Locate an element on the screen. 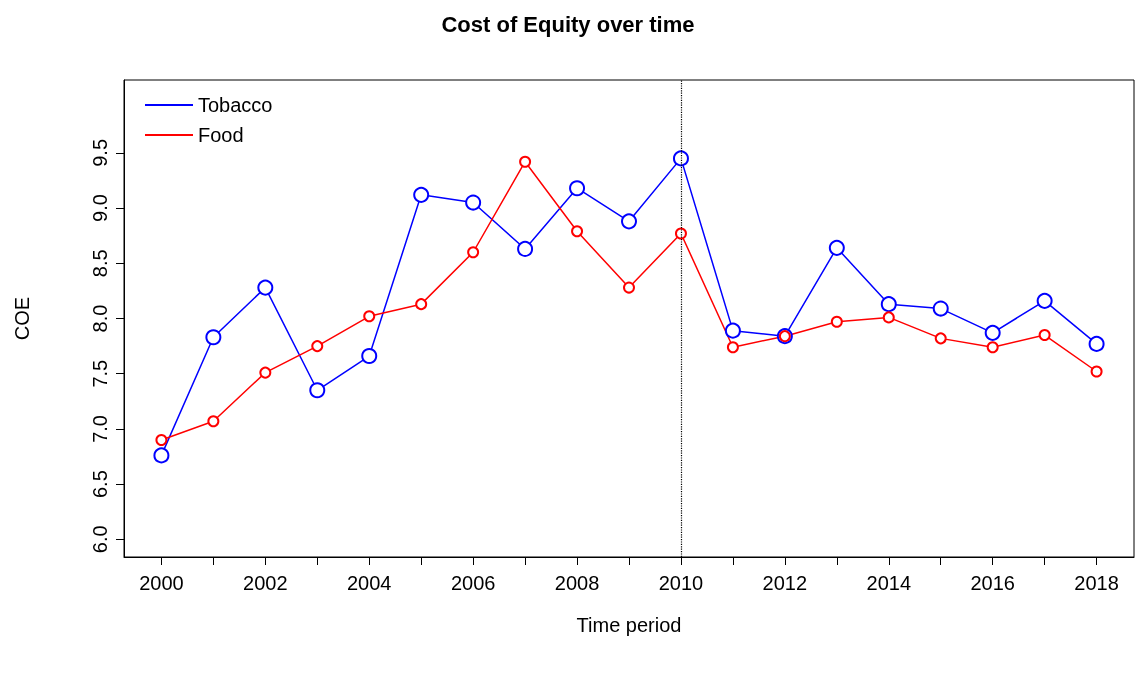  x-tick-label: 2016 is located at coordinates (992, 583).